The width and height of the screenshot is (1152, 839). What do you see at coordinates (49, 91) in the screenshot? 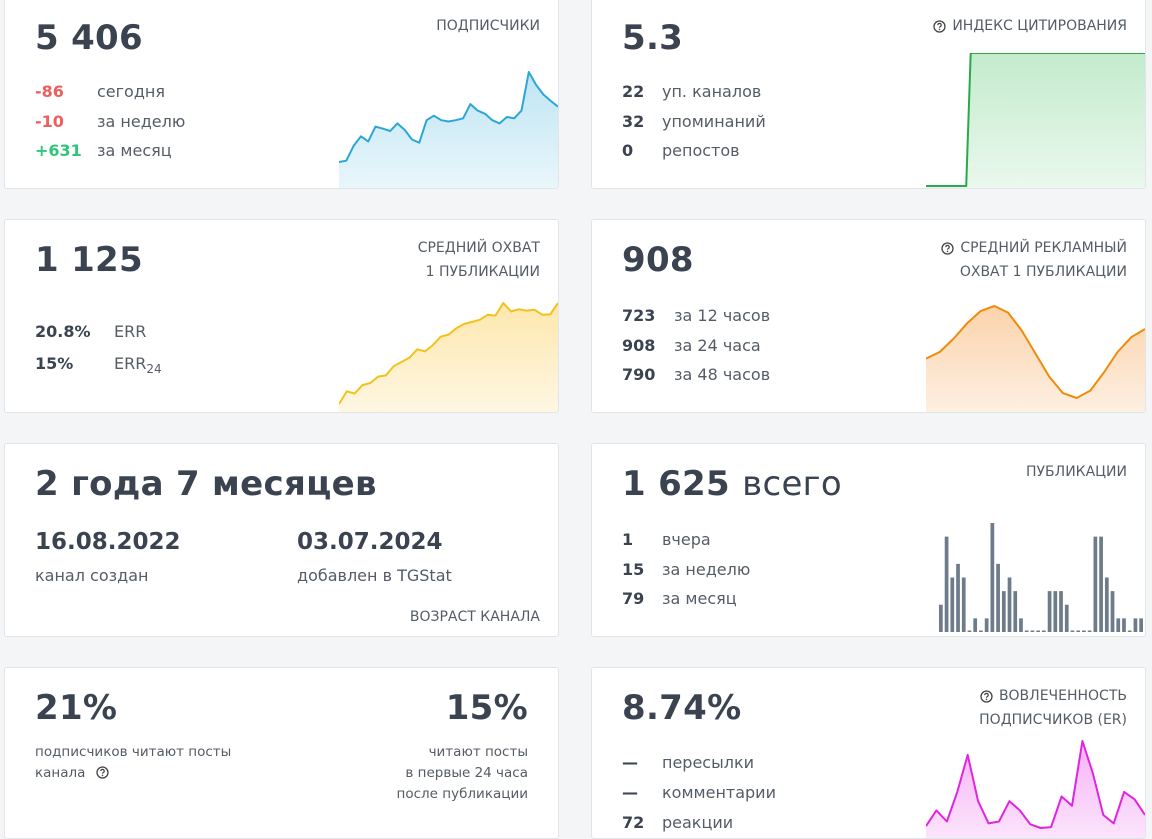
I see `stat-value: -86` at bounding box center [49, 91].